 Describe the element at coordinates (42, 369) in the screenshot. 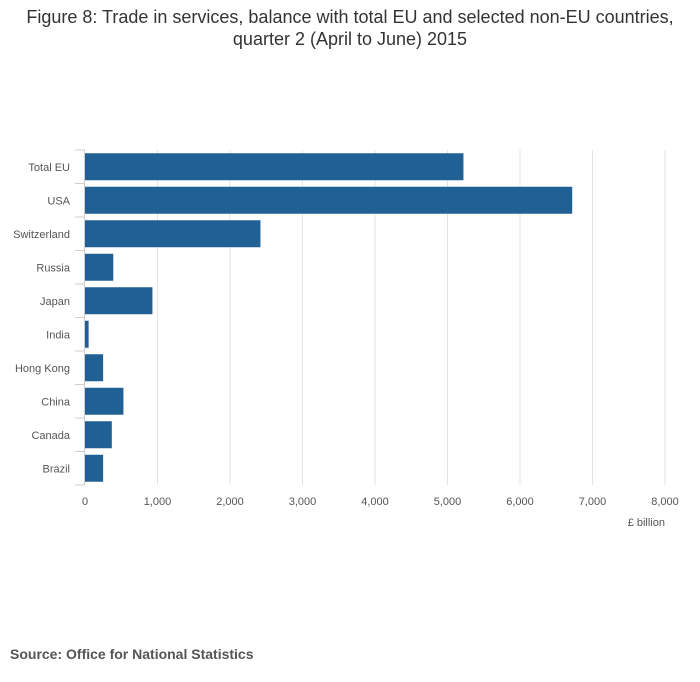

I see `y-tick-label: Hong Kong` at that location.